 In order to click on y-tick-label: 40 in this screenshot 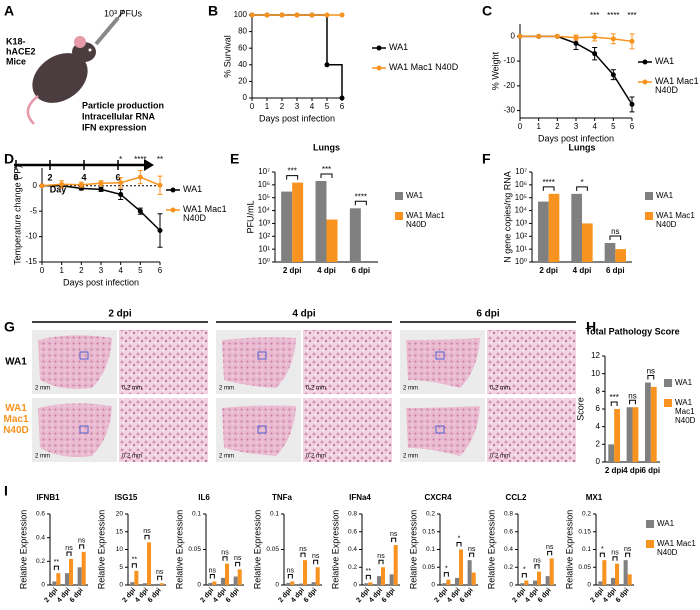, I will do `click(242, 64)`.